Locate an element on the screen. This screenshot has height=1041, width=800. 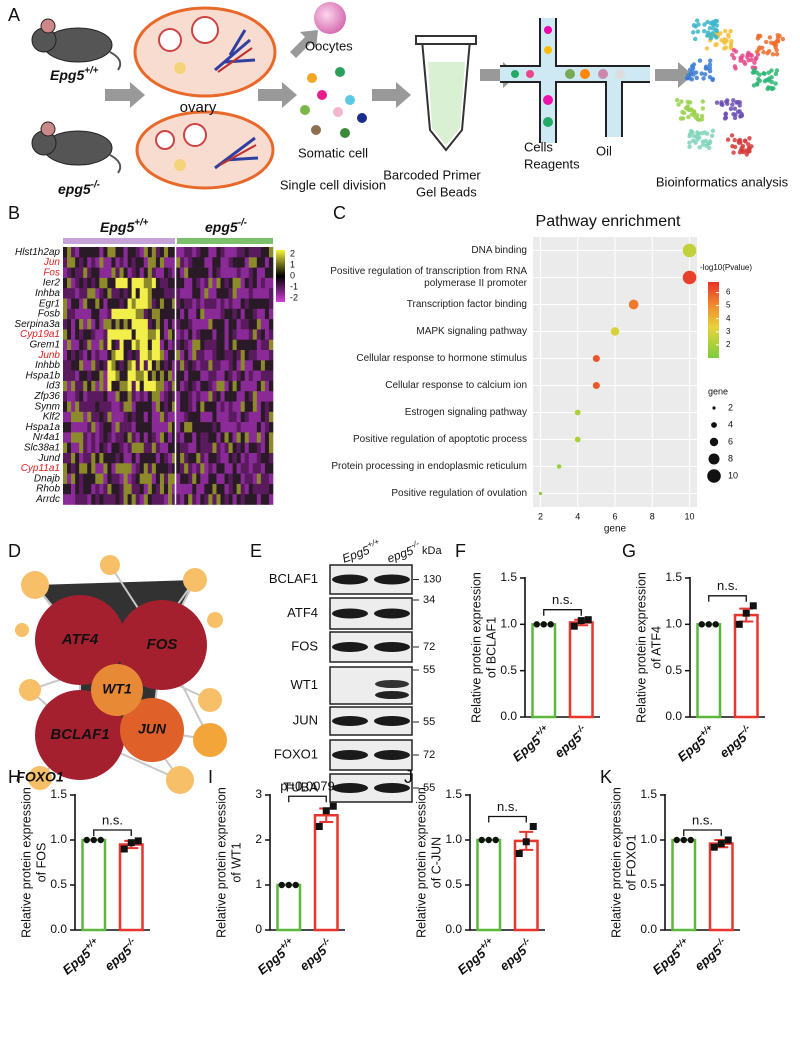
panel-letter: H is located at coordinates (14, 777).